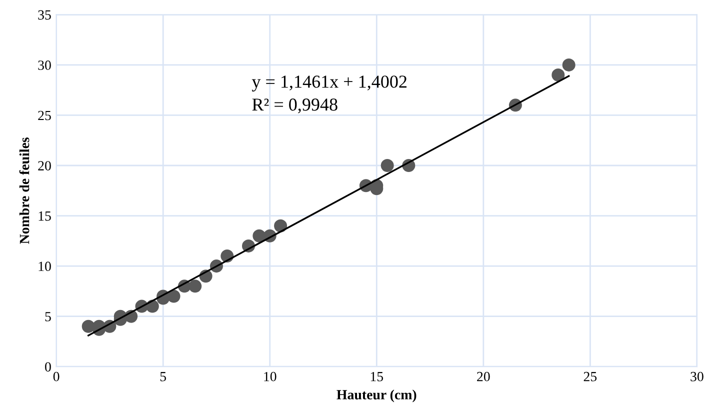  Describe the element at coordinates (48, 367) in the screenshot. I see `y-tick-label: 0` at that location.